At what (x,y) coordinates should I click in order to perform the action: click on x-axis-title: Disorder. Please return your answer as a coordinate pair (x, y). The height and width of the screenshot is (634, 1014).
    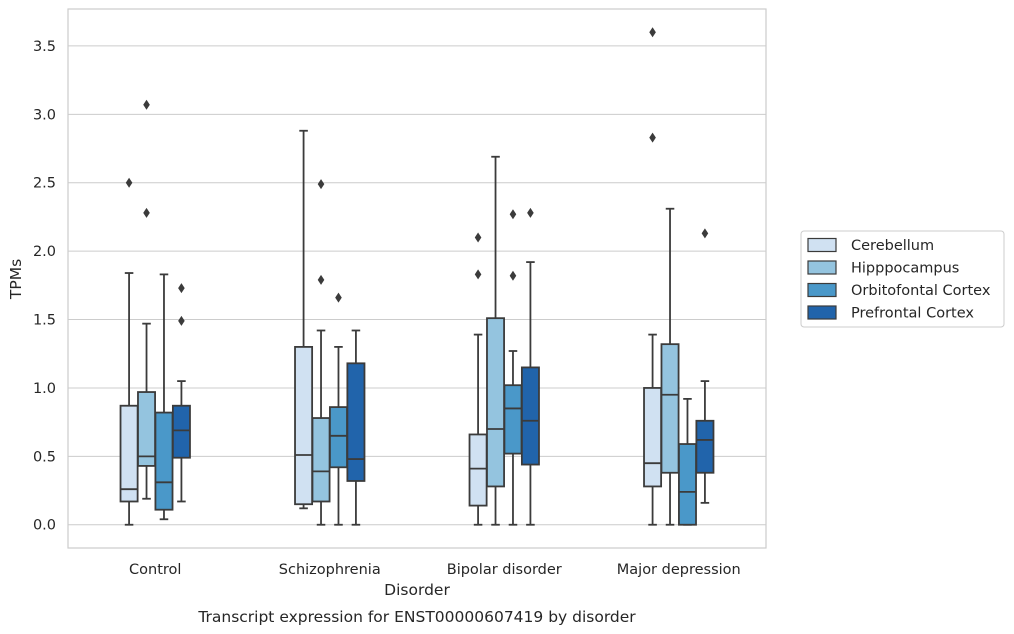
    Looking at the image, I should click on (417, 590).